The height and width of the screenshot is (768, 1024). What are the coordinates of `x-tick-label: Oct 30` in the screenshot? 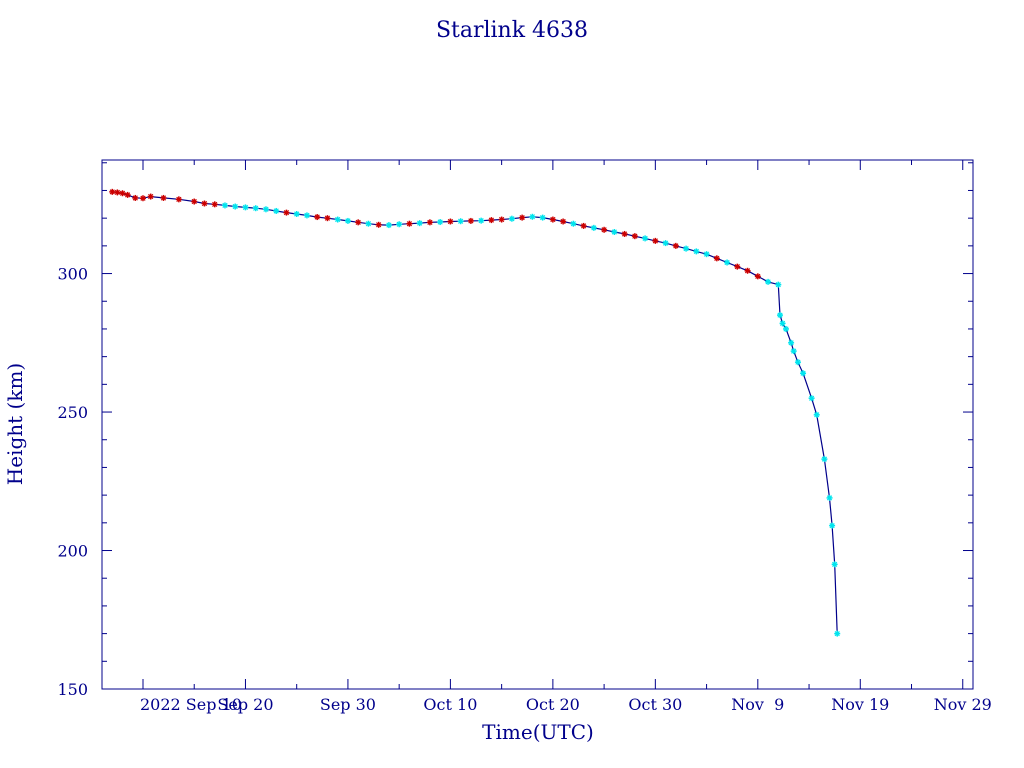 It's located at (655, 704).